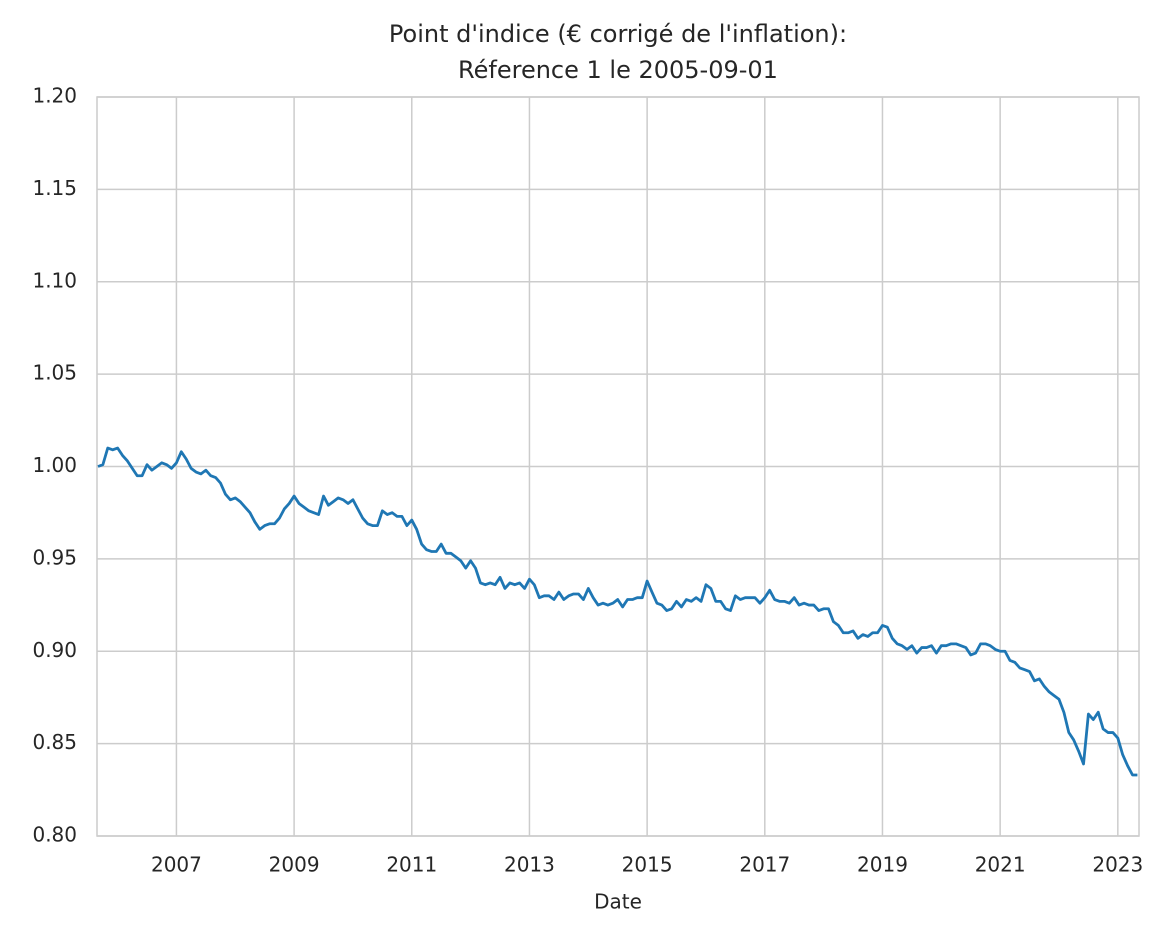 The width and height of the screenshot is (1172, 936). I want to click on x-tick-label: 2021, so click(1000, 865).